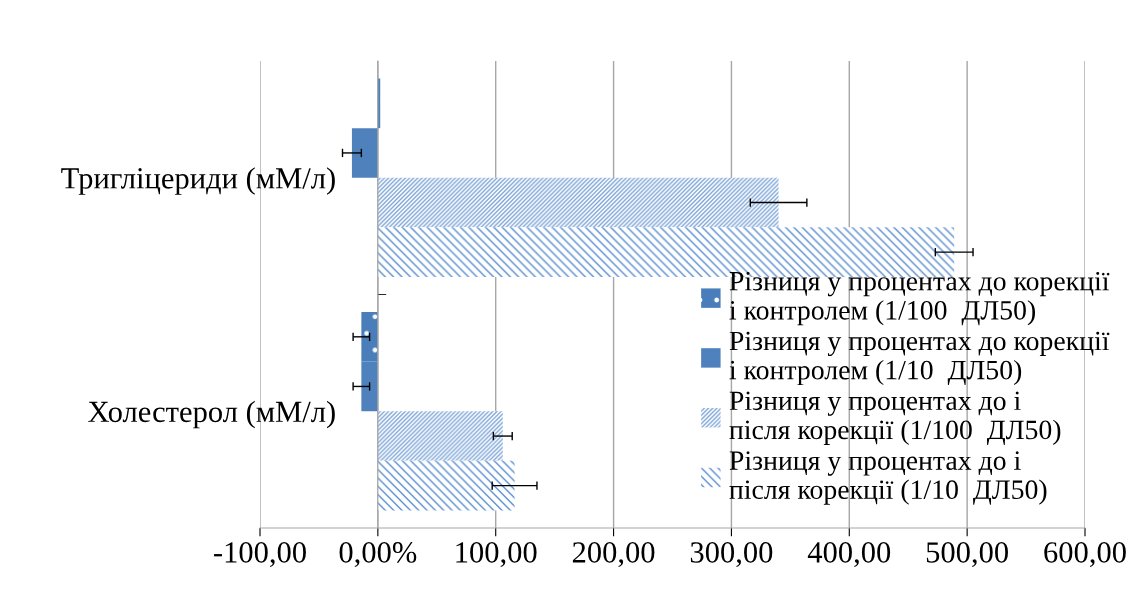 Image resolution: width=1142 pixels, height=591 pixels. I want to click on legend-label: Різниця у процентах до корекції і контролем (1/100 ДЛ50), so click(919, 298).